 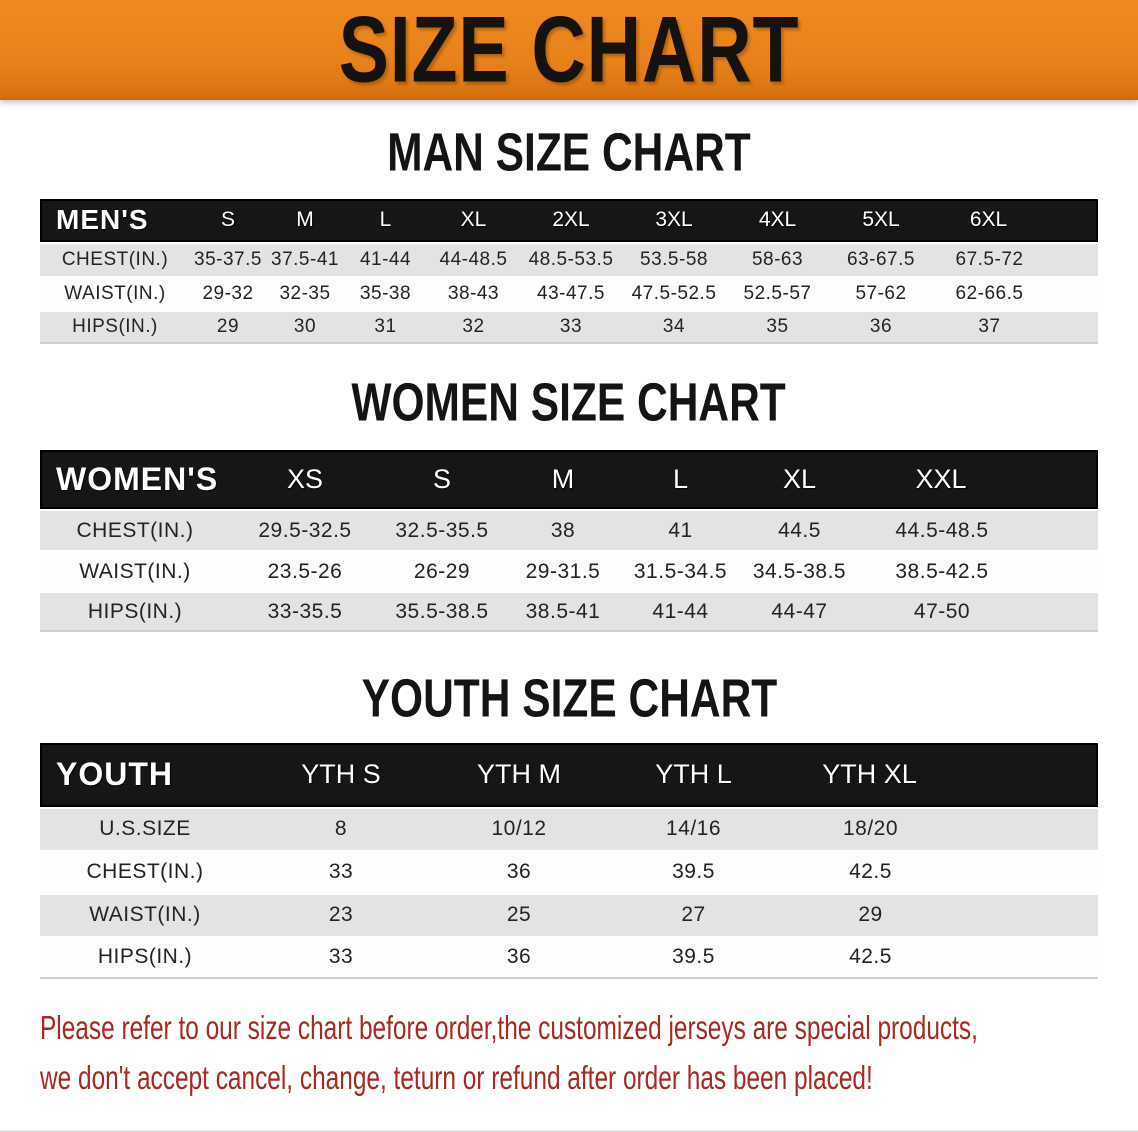 I want to click on size-cell: 62-66.5, so click(x=1015, y=292).